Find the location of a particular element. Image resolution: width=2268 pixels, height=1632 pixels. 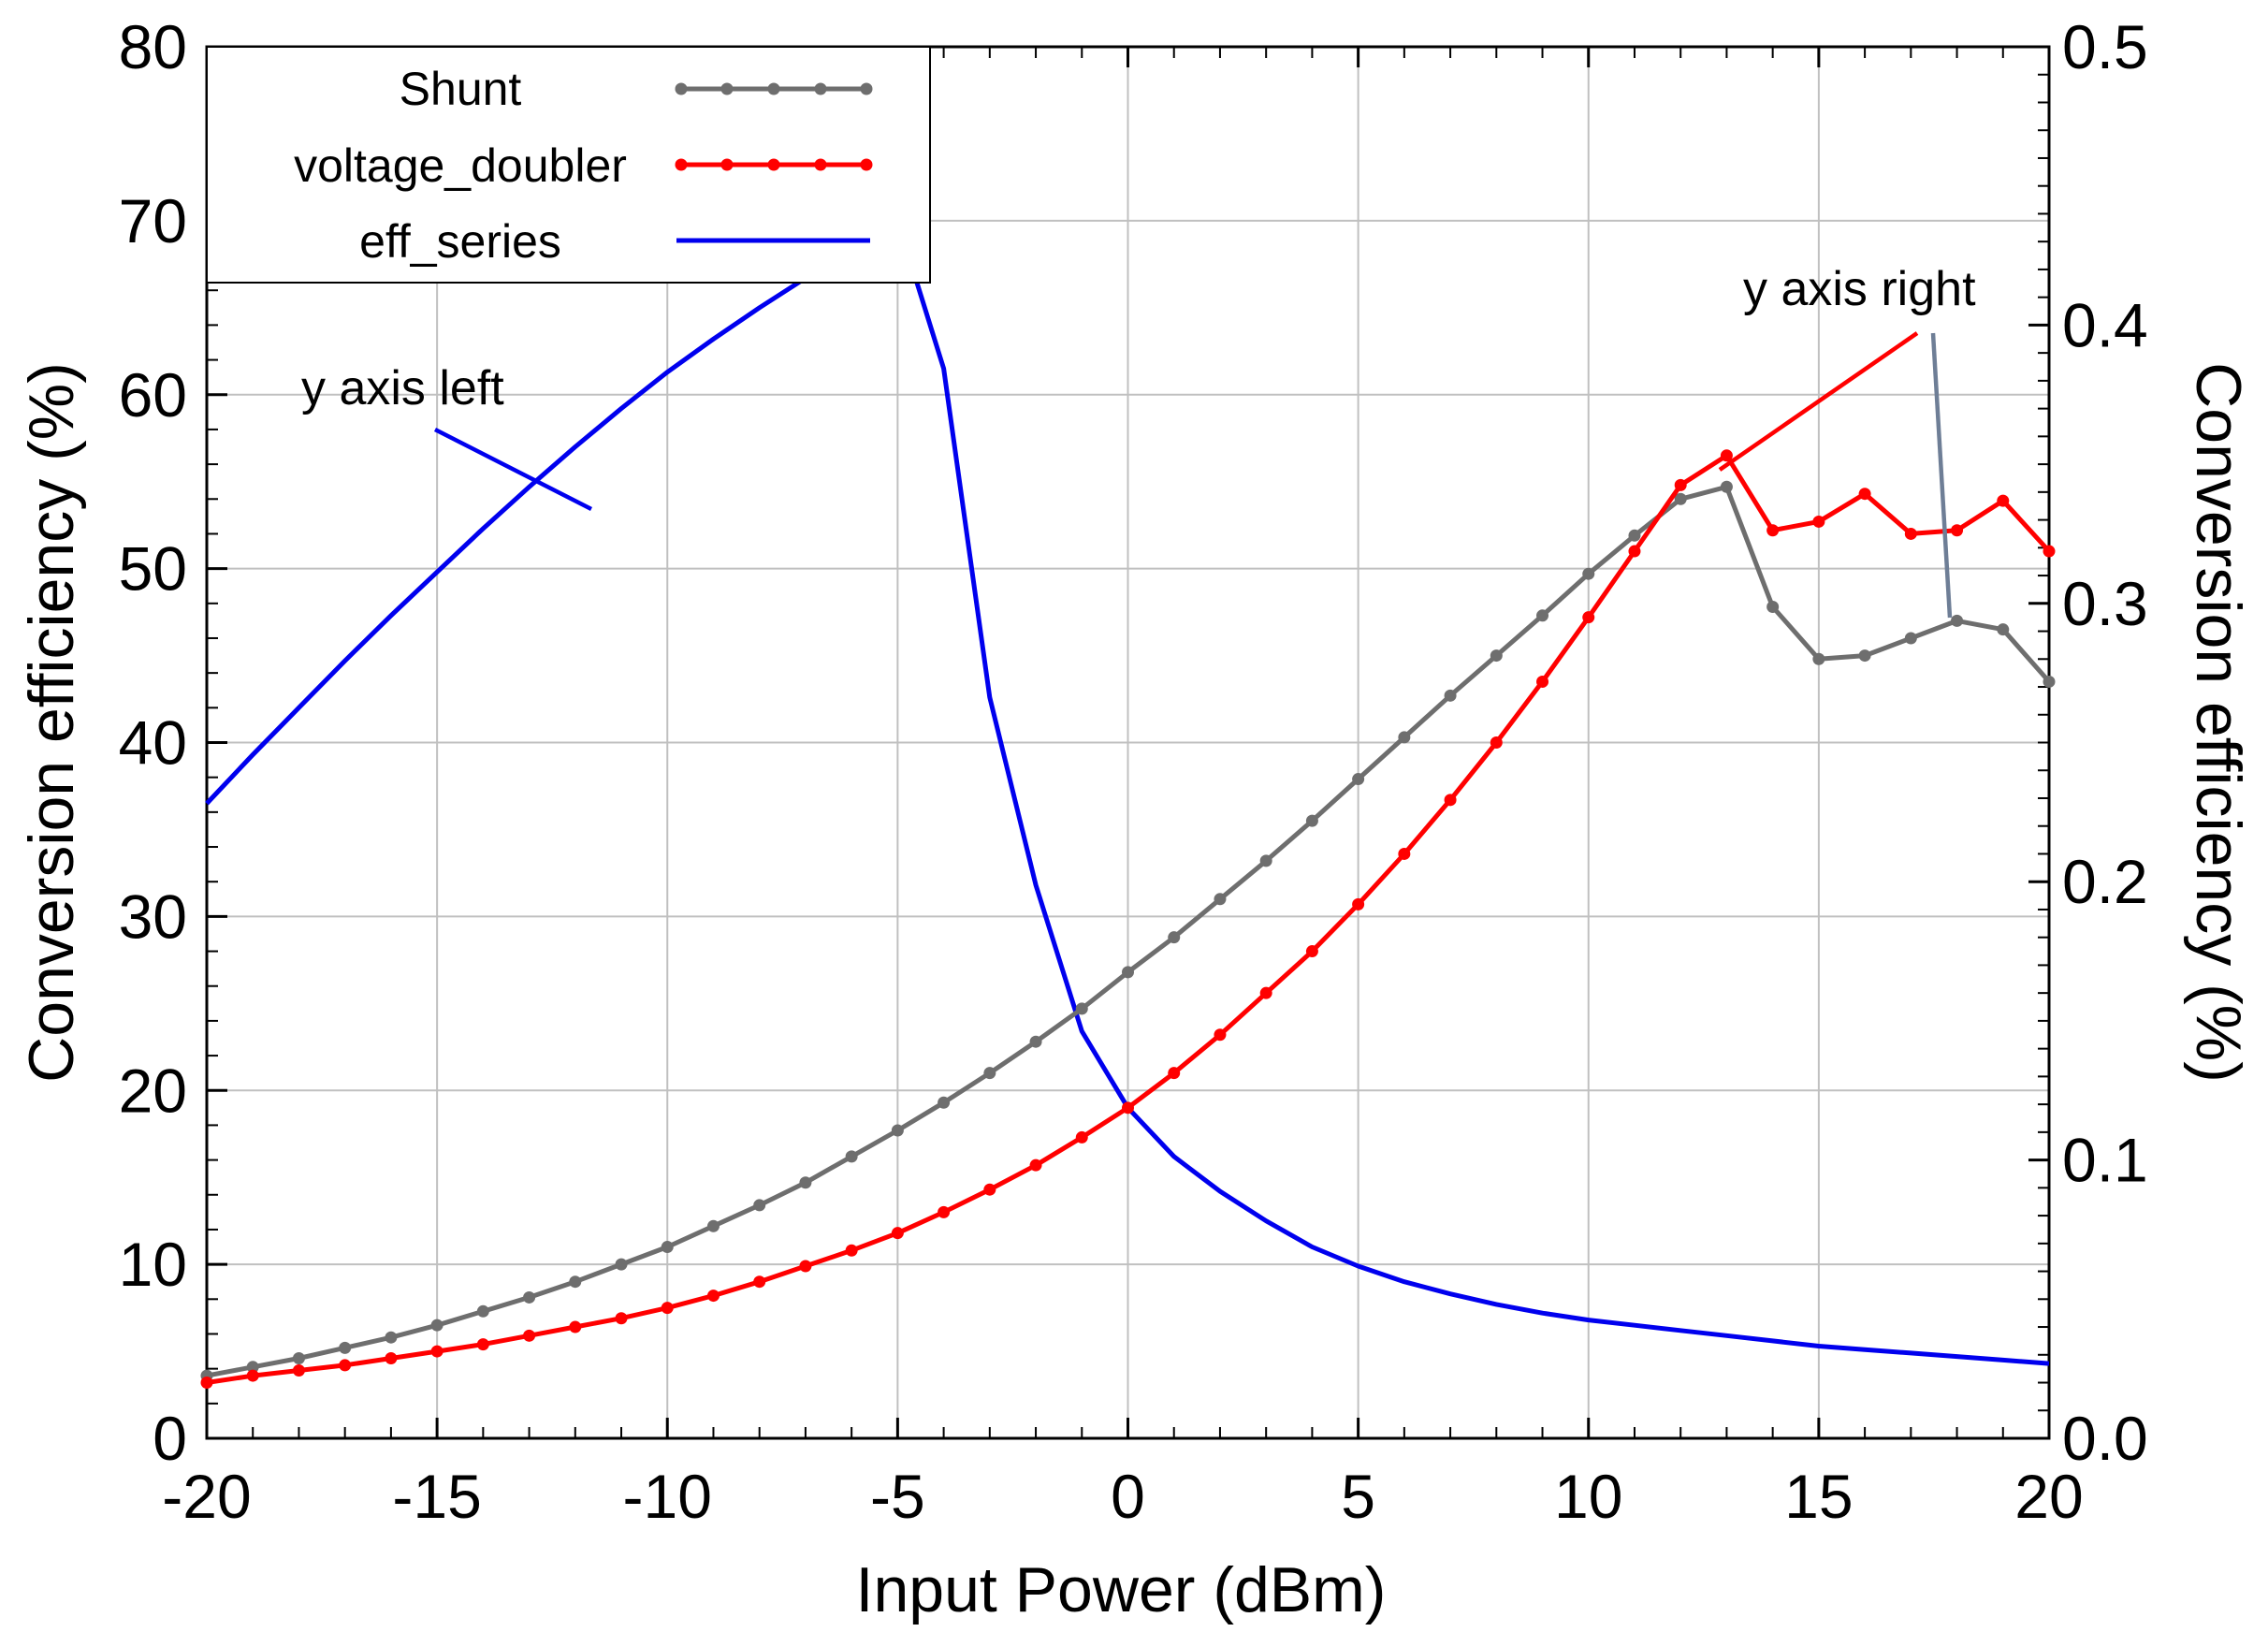

legend: Shunt voltage_doubler eff_series is located at coordinates (568, 165).